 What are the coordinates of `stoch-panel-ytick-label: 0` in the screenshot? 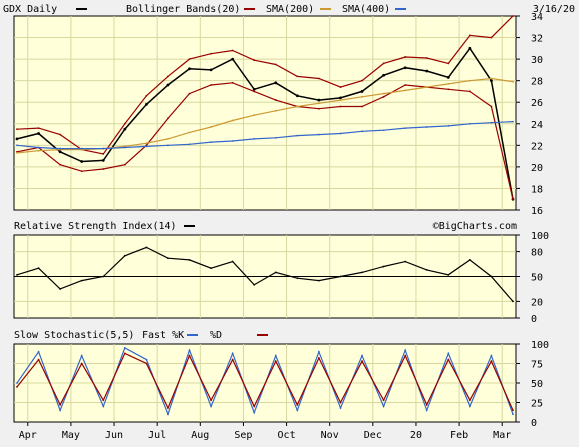 It's located at (534, 423).